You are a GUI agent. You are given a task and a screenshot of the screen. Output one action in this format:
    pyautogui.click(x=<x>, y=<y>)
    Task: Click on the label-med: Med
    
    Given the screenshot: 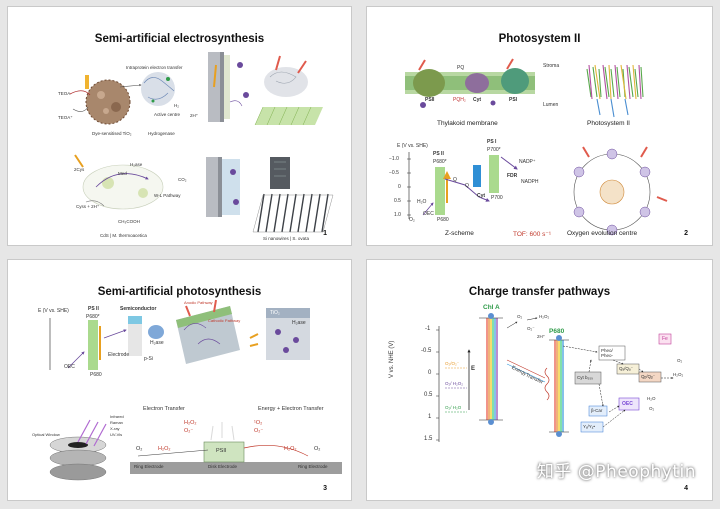 What is the action you would take?
    pyautogui.click(x=122, y=173)
    